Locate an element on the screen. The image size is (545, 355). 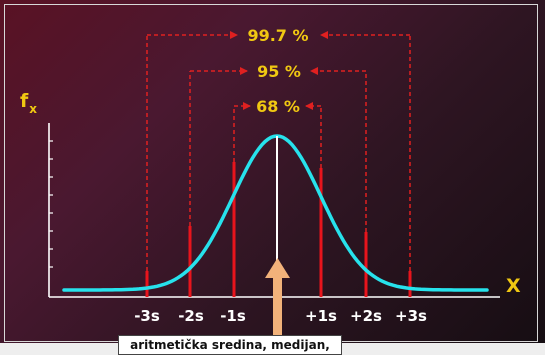
mean-arrow-icon is located at coordinates (277, 297).